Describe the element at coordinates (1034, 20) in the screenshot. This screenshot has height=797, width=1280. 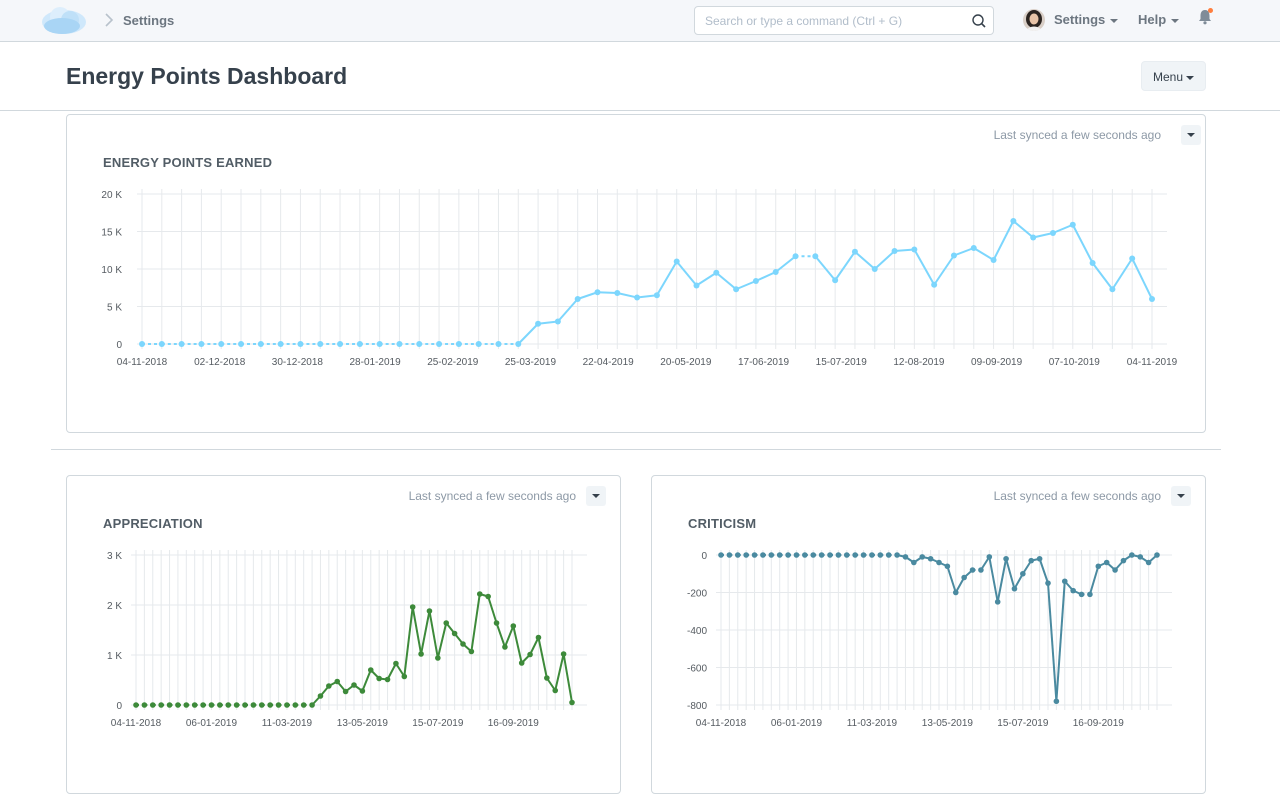
I see `user-avatar` at that location.